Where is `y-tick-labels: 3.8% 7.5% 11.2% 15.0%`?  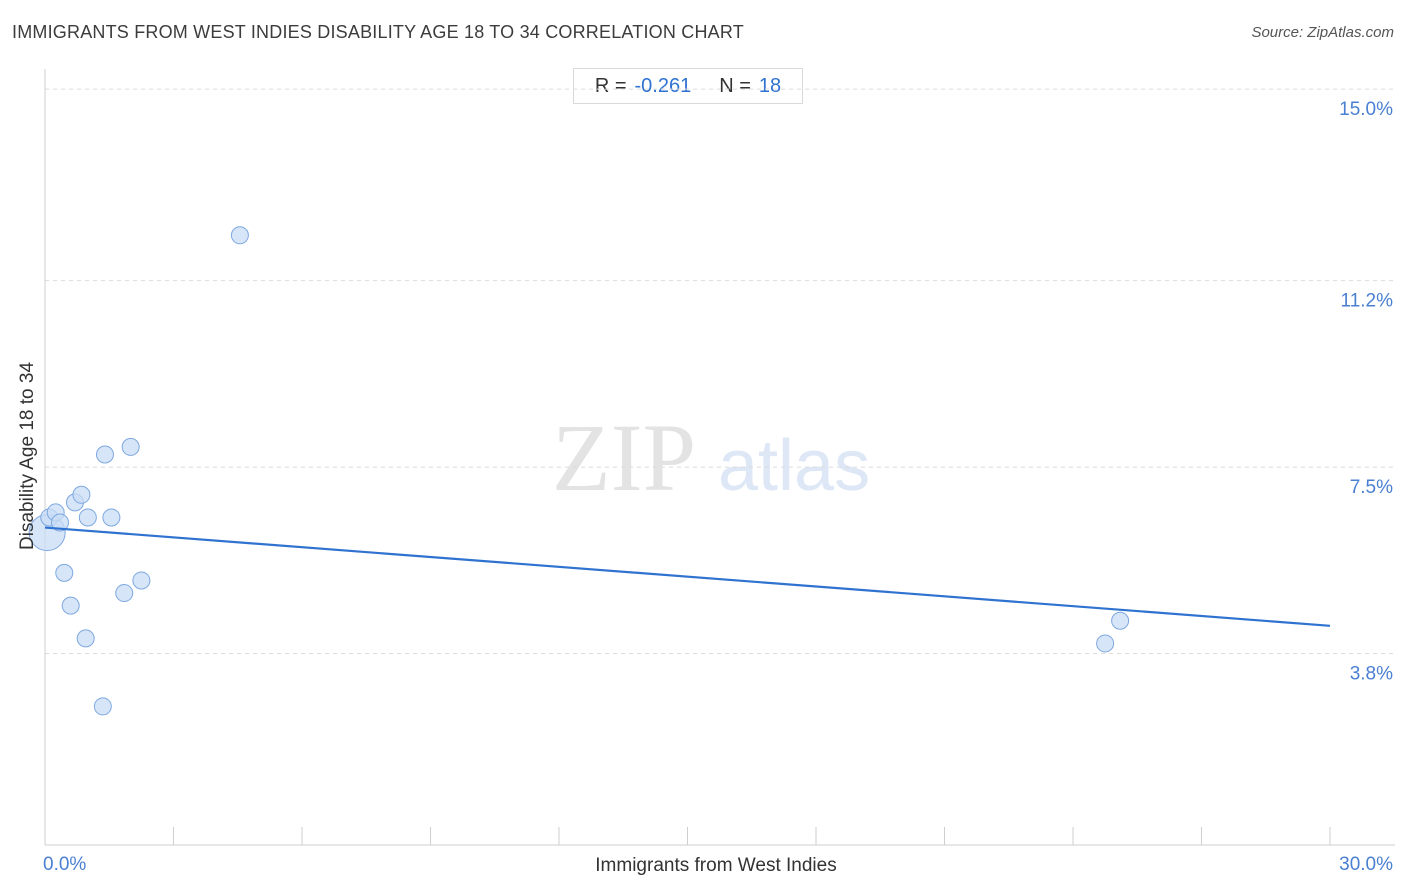
y-tick-labels: 3.8% 7.5% 11.2% 15.0% is located at coordinates (1366, 391).